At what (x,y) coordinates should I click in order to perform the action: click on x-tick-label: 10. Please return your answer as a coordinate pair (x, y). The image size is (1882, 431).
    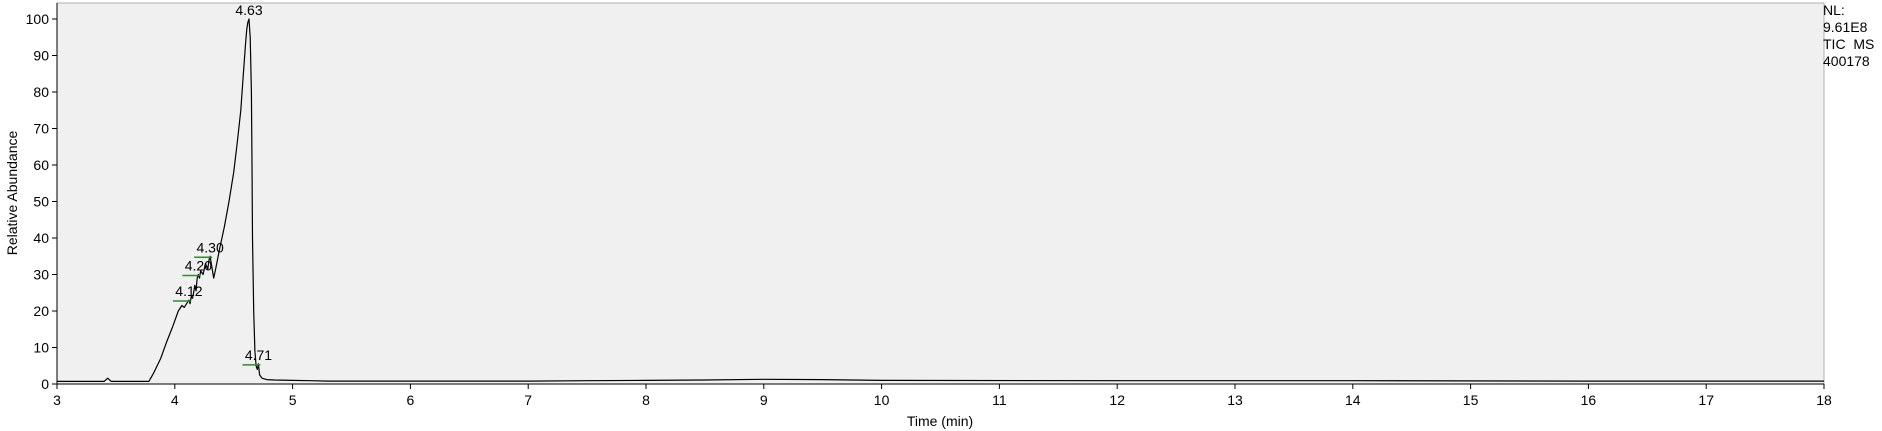
    Looking at the image, I should click on (882, 400).